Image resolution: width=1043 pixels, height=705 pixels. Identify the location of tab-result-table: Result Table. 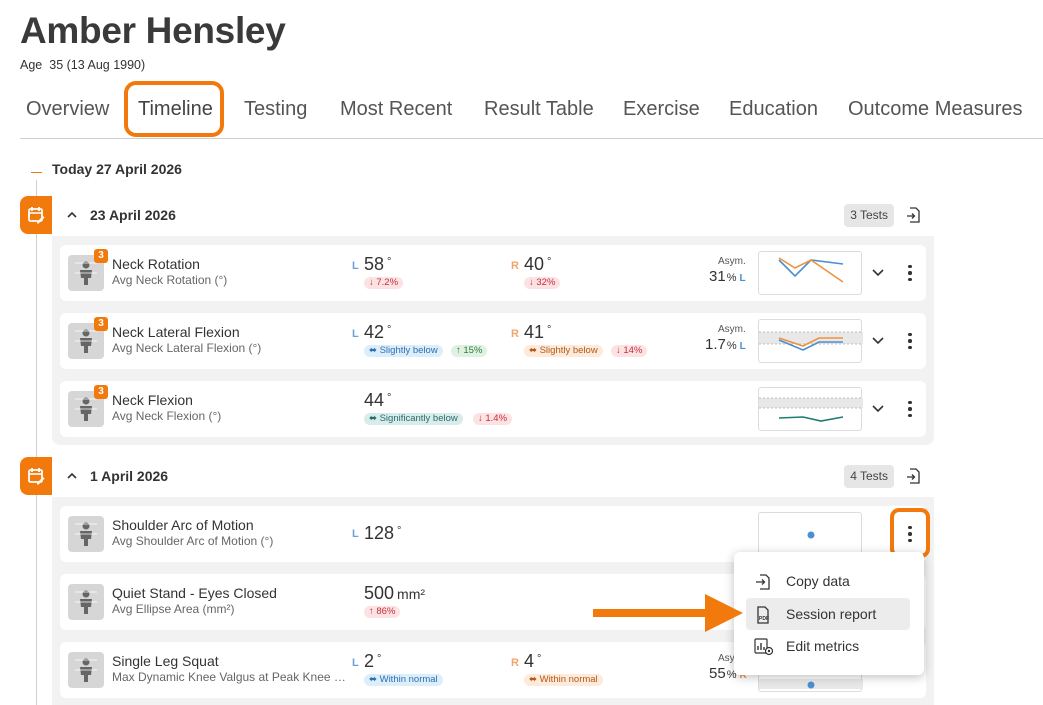
(539, 109).